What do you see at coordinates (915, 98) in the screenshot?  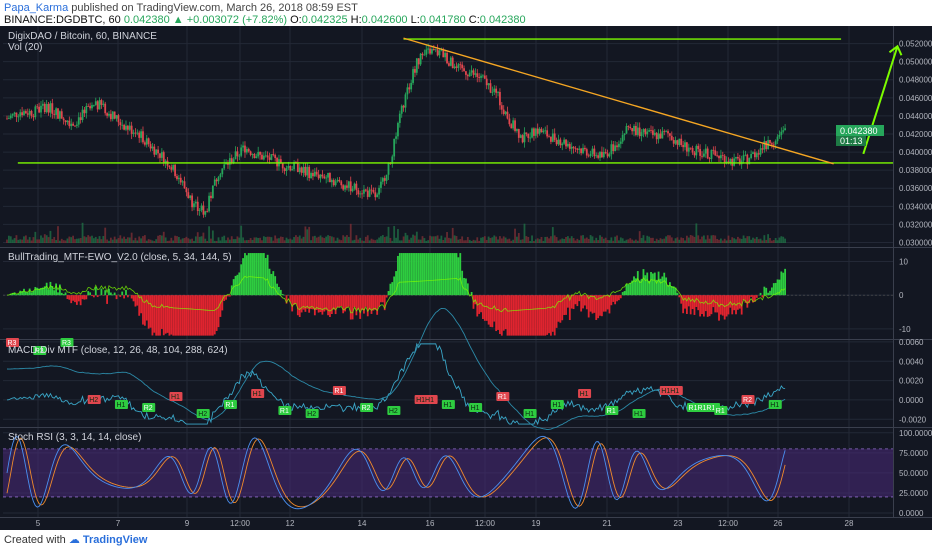 I see `y-tick-label: 0.046000` at bounding box center [915, 98].